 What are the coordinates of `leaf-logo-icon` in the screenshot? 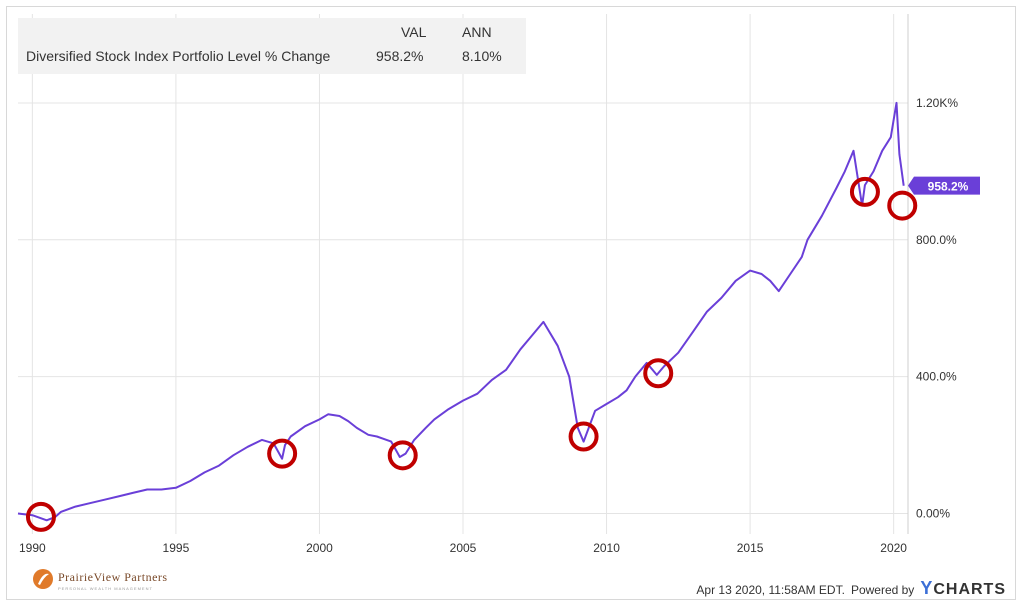 It's located at (43, 579).